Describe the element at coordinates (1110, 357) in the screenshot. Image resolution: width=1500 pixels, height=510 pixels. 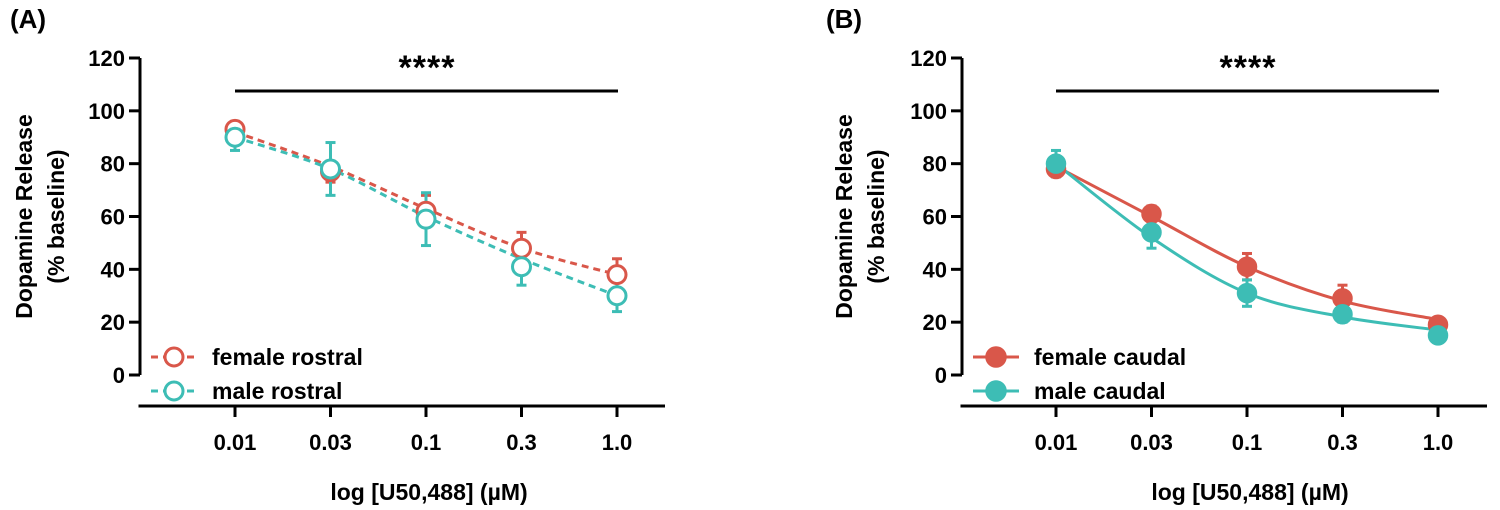
I see `legend-label: female caudal` at that location.